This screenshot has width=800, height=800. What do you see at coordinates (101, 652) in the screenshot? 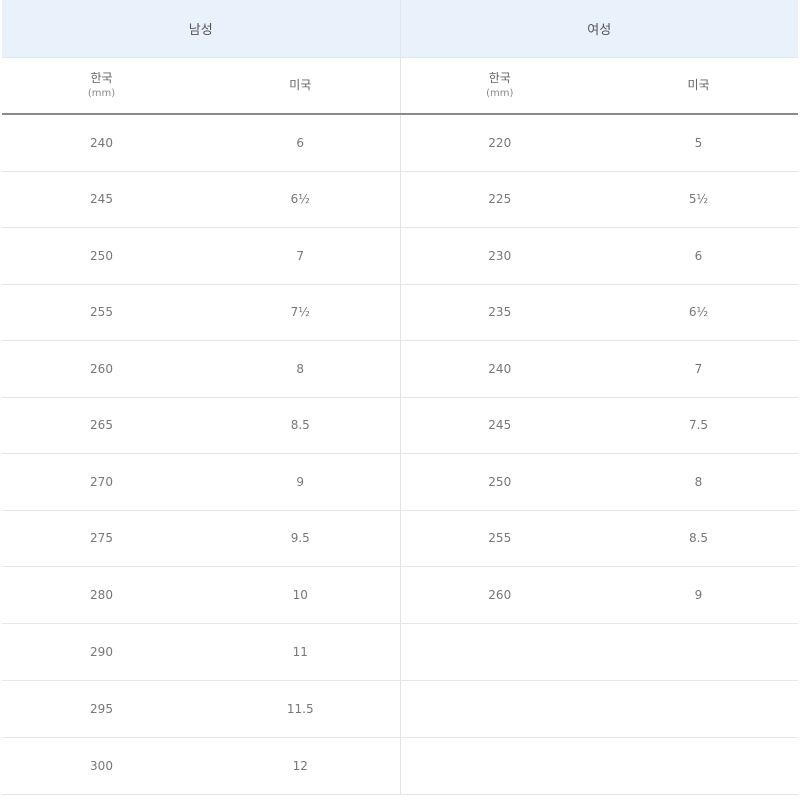
I see `men-korea-cell: 290` at bounding box center [101, 652].